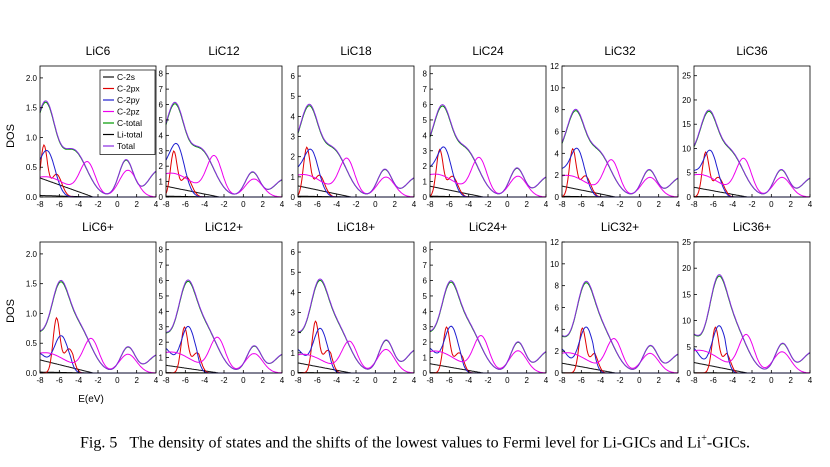  I want to click on y-tick-label: 1, so click(161, 182).